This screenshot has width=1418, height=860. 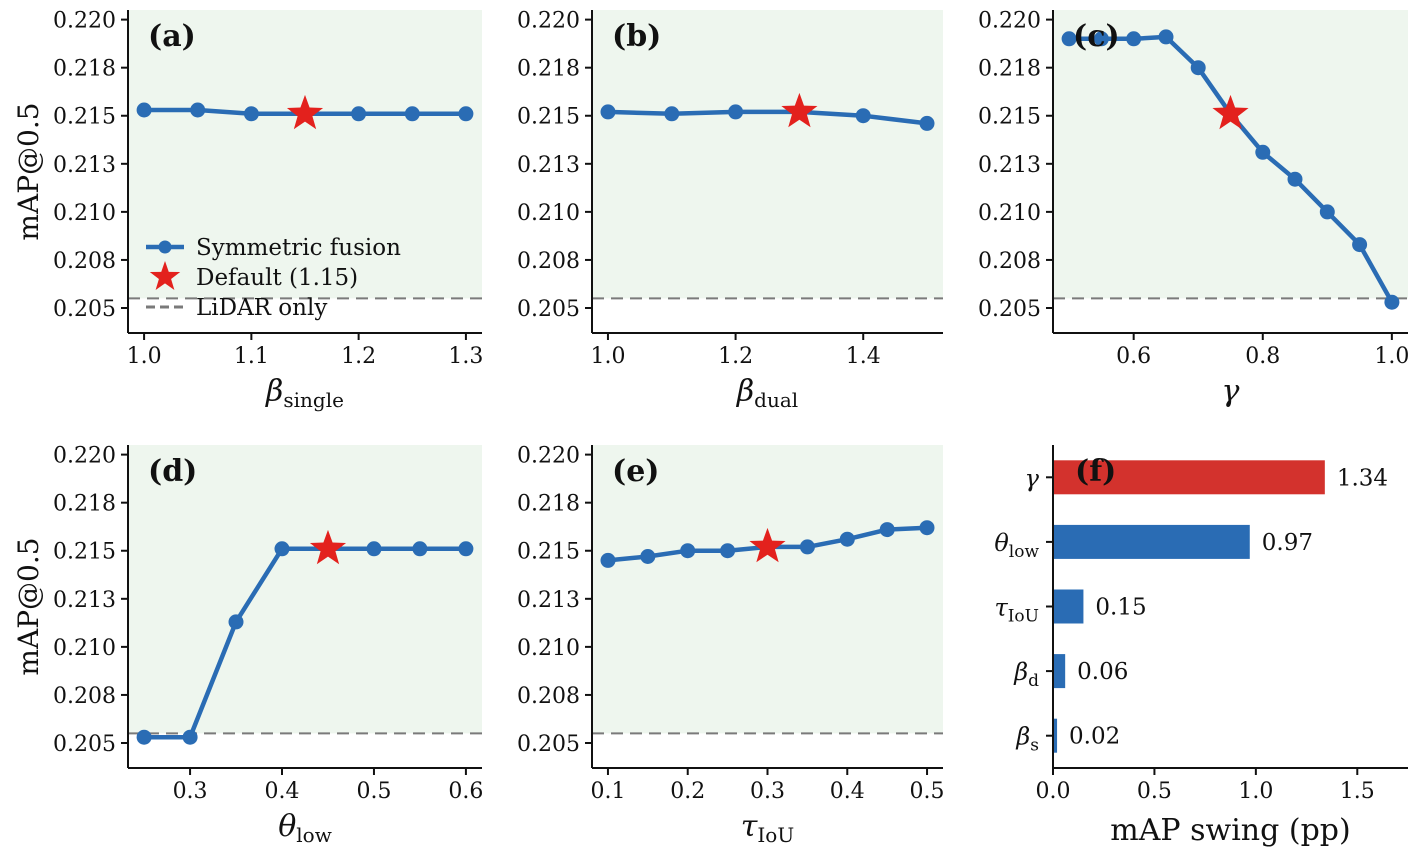 What do you see at coordinates (1016, 610) in the screenshot?
I see `bar-category-label: τIoU` at bounding box center [1016, 610].